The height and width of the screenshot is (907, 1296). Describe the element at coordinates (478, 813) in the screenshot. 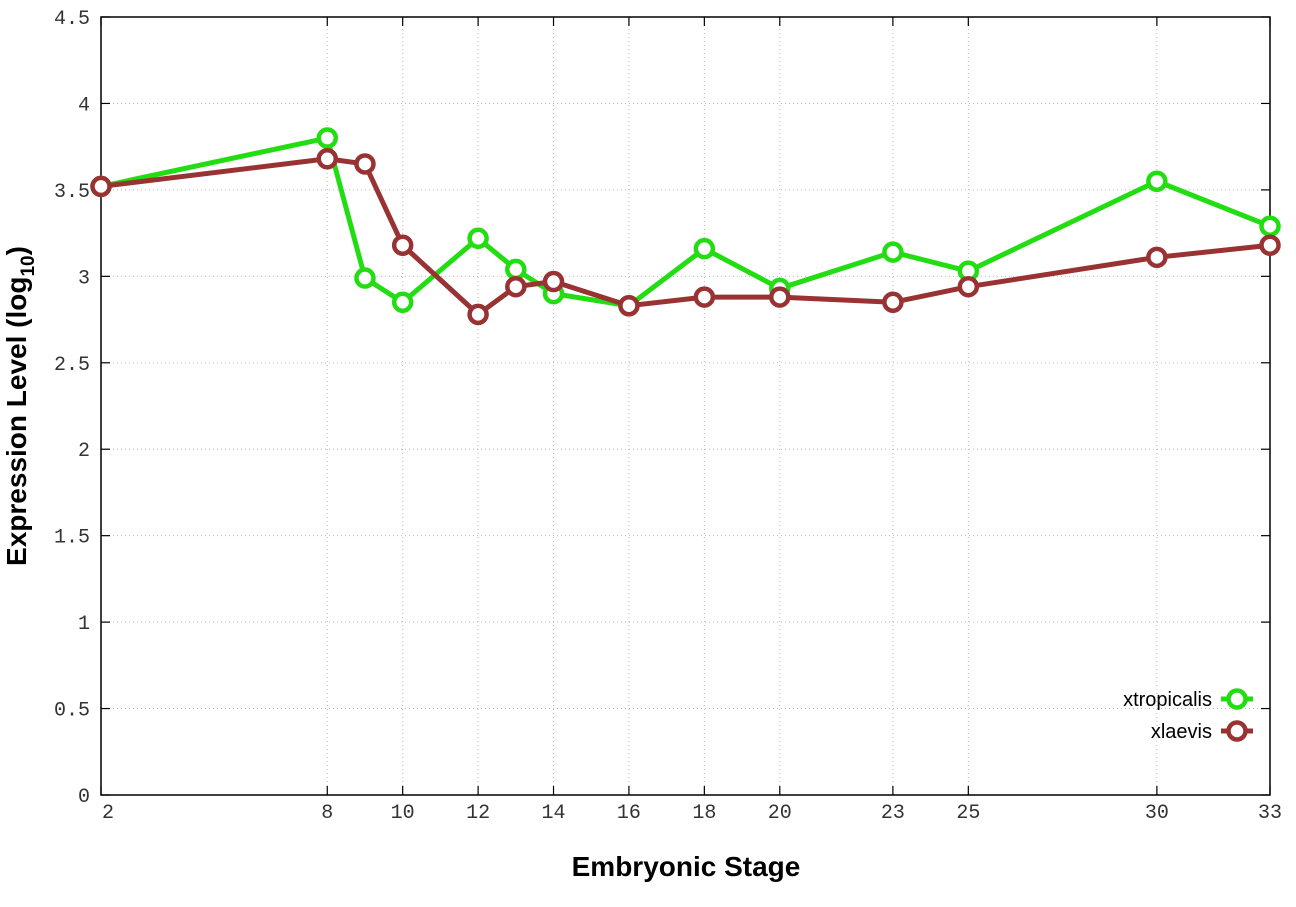

I see `x-tick-label: 12` at that location.